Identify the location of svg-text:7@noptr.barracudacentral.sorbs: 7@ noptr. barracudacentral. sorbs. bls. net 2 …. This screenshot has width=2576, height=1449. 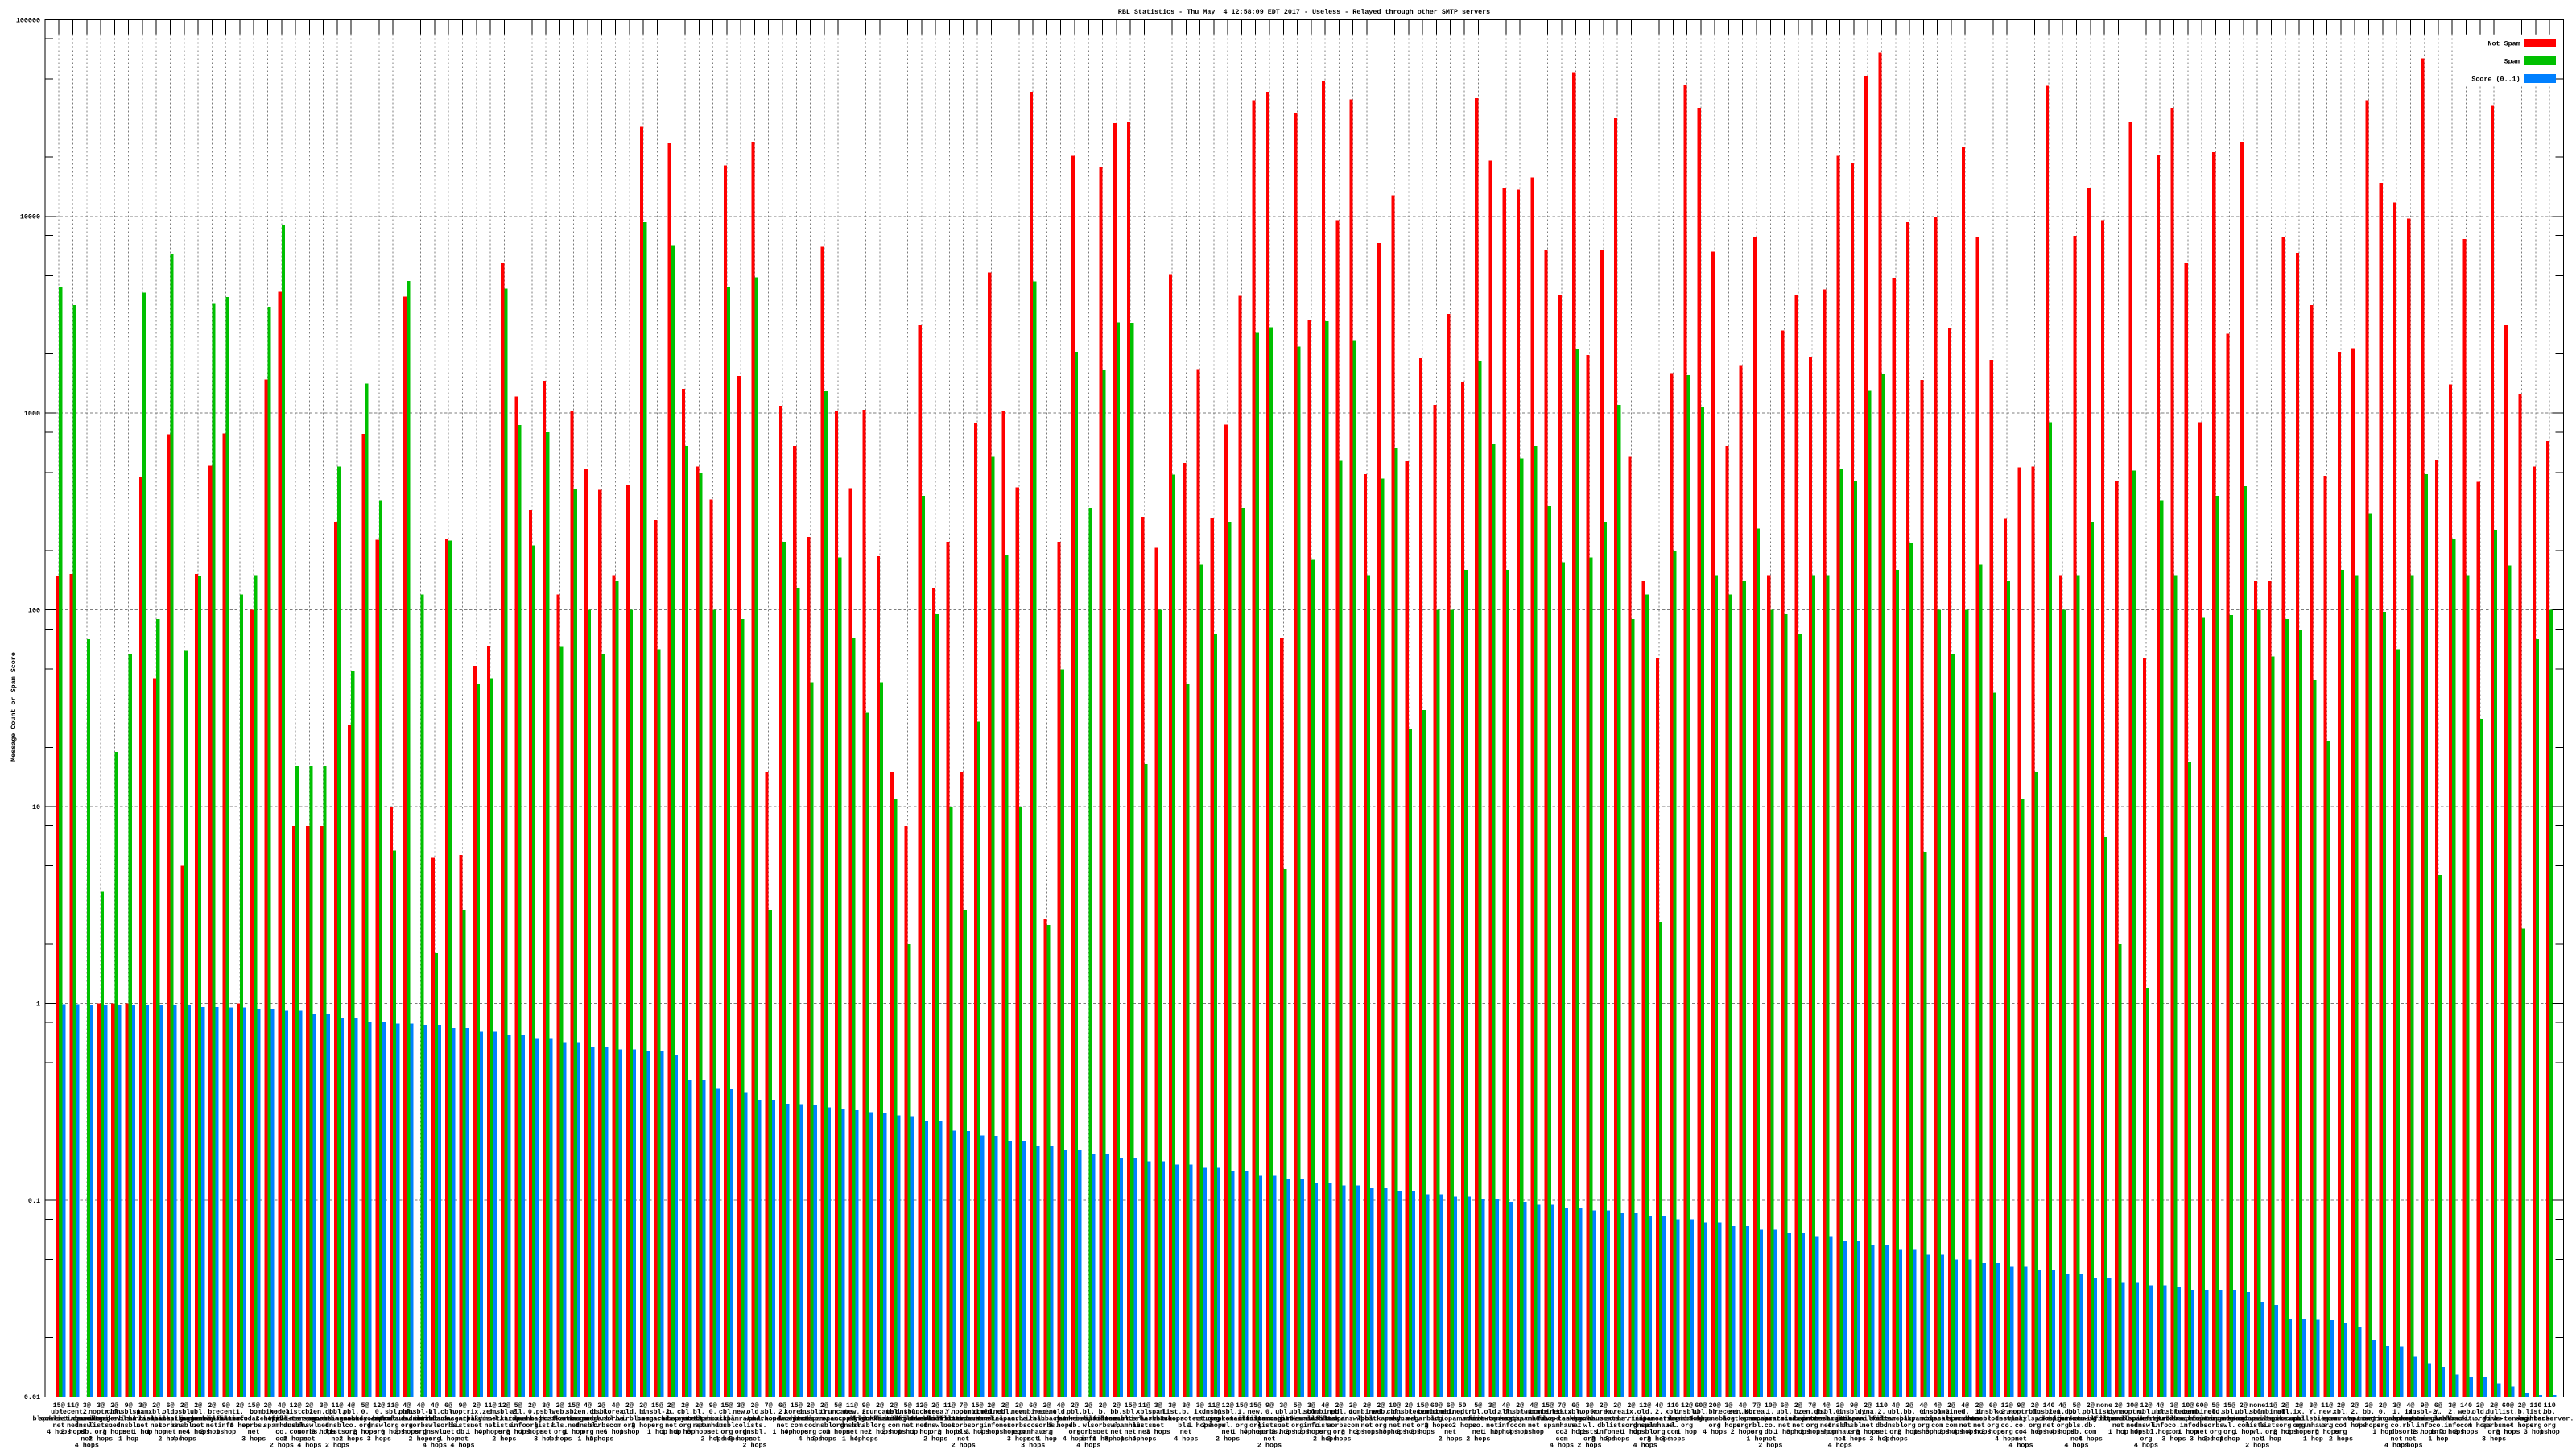
(963, 1425).